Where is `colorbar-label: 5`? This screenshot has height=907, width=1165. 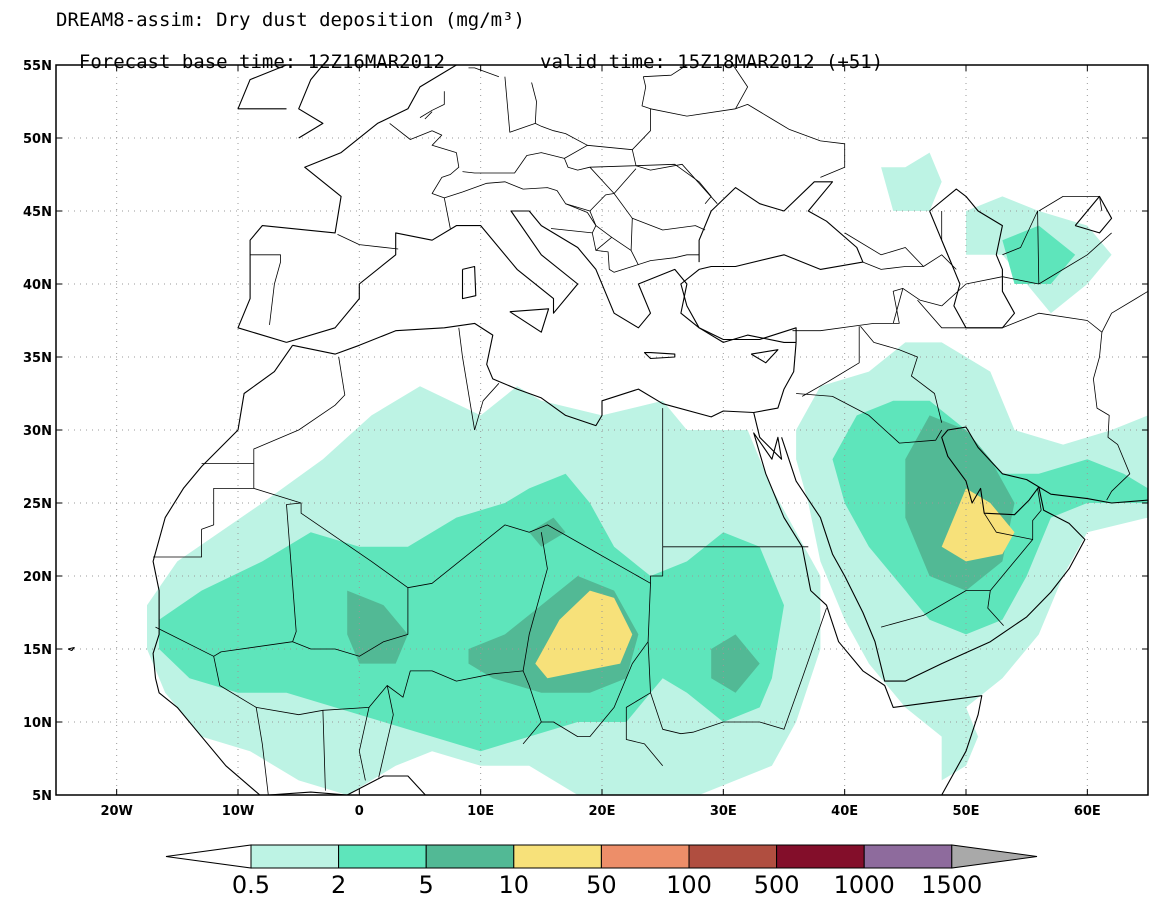 colorbar-label: 5 is located at coordinates (426, 885).